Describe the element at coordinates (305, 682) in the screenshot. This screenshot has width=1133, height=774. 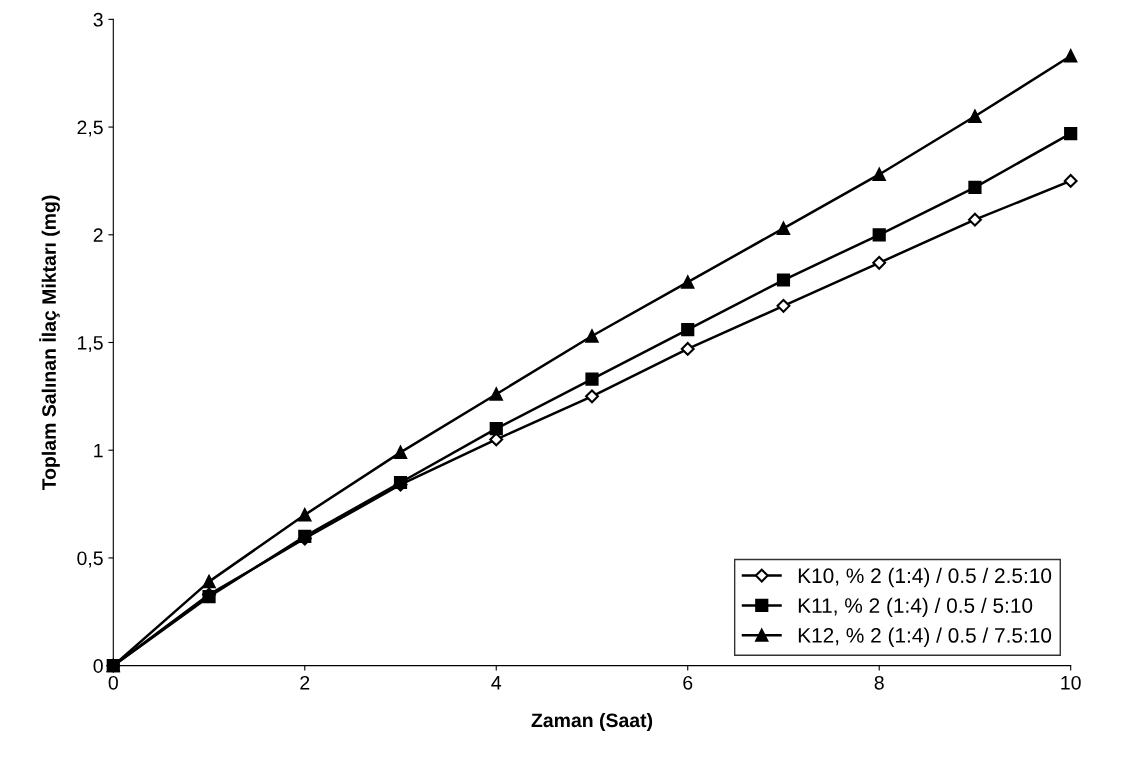
I see `x-tick-label: 2` at that location.